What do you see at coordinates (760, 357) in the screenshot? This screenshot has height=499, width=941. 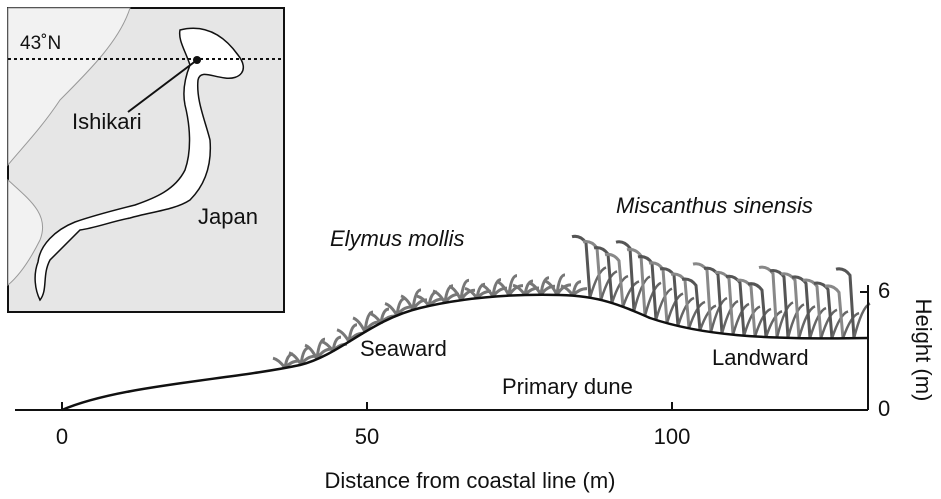 I see `zone-label: Landward` at bounding box center [760, 357].